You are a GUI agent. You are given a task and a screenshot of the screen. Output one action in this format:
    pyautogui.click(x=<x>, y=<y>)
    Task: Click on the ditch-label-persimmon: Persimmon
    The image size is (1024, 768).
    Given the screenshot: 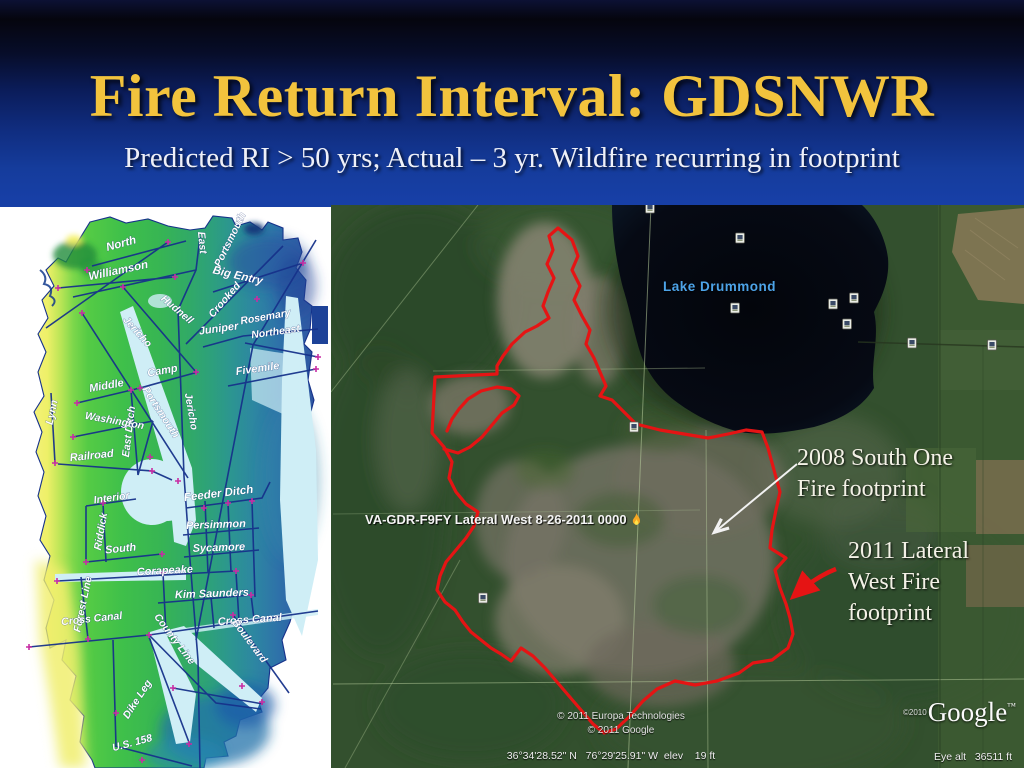 What is the action you would take?
    pyautogui.click(x=216, y=525)
    